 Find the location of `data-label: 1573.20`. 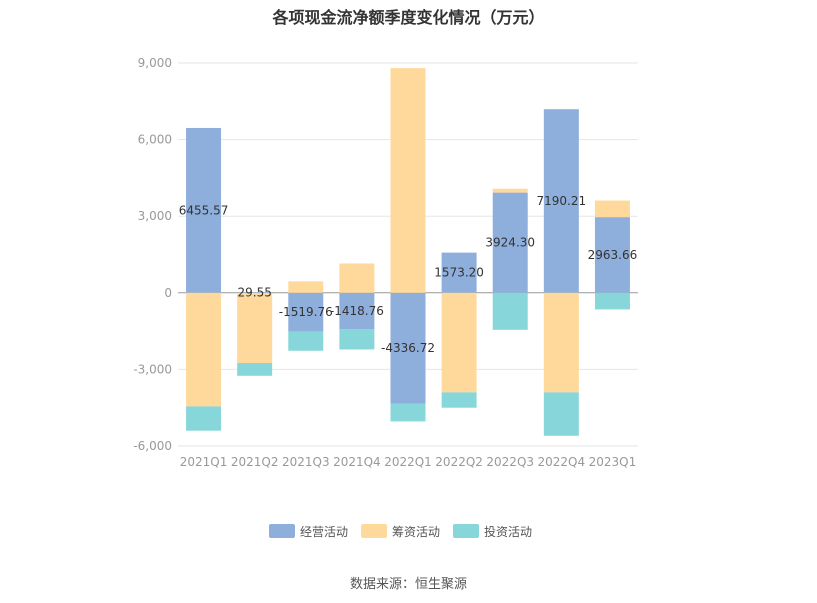

data-label: 1573.20 is located at coordinates (459, 273).